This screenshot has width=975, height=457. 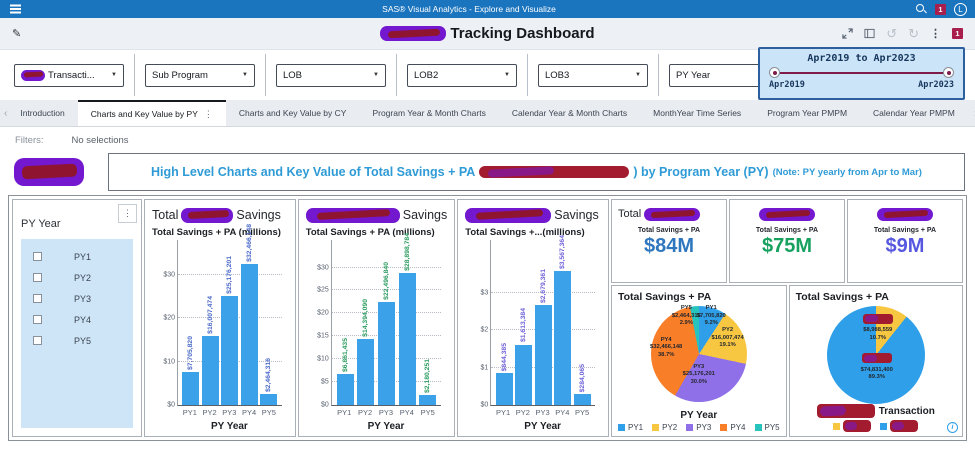 What do you see at coordinates (169, 318) in the screenshot?
I see `y-axis-tick-label: $20` at bounding box center [169, 318].